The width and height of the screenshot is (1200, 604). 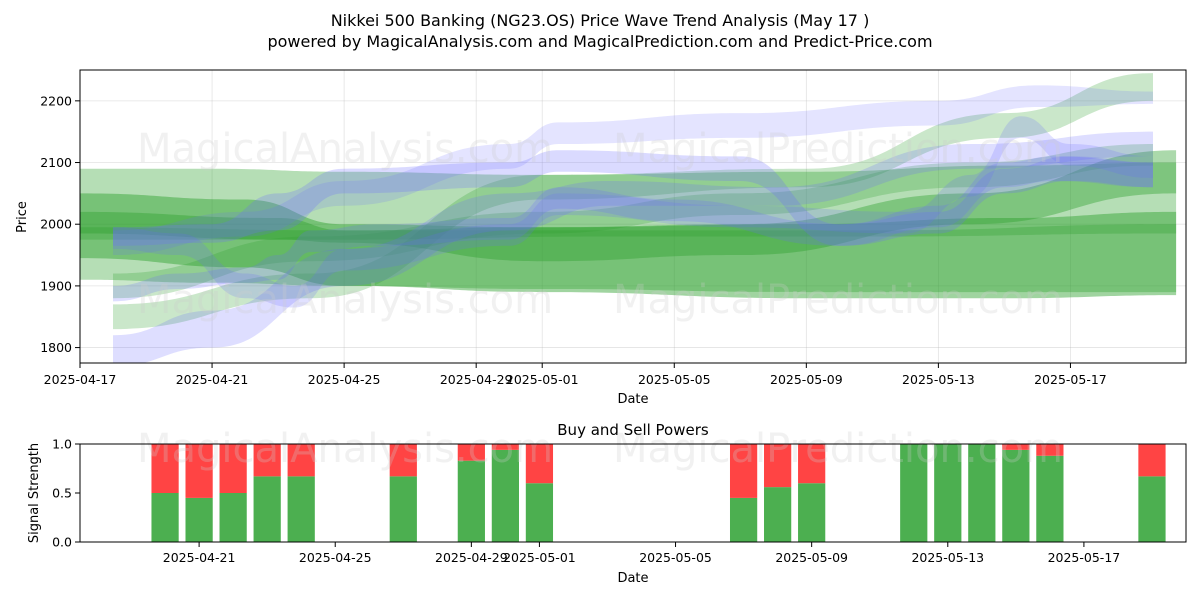 What do you see at coordinates (212, 379) in the screenshot?
I see `price-x-tick-label: 2025-04-21` at bounding box center [212, 379].